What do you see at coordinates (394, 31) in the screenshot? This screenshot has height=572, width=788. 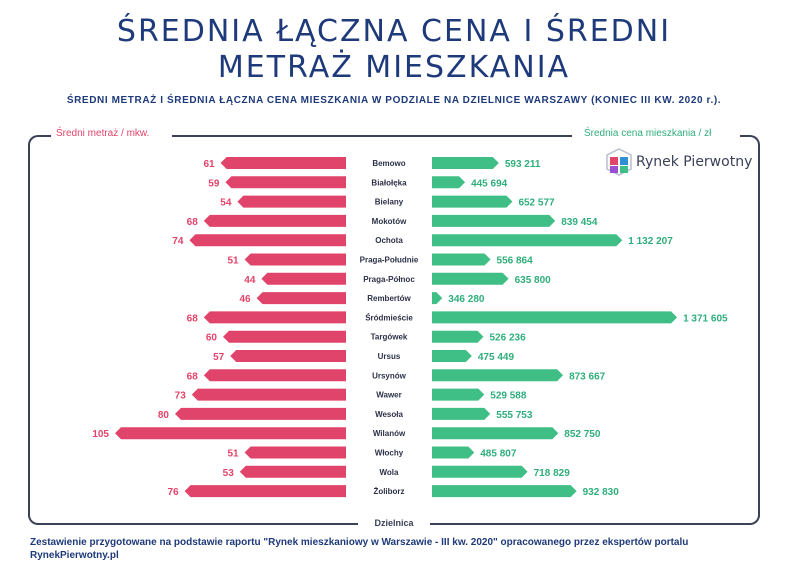 I see `chart-title-line-1: ŚREDNIA ŁĄCZNA CENA I ŚREDNI` at bounding box center [394, 31].